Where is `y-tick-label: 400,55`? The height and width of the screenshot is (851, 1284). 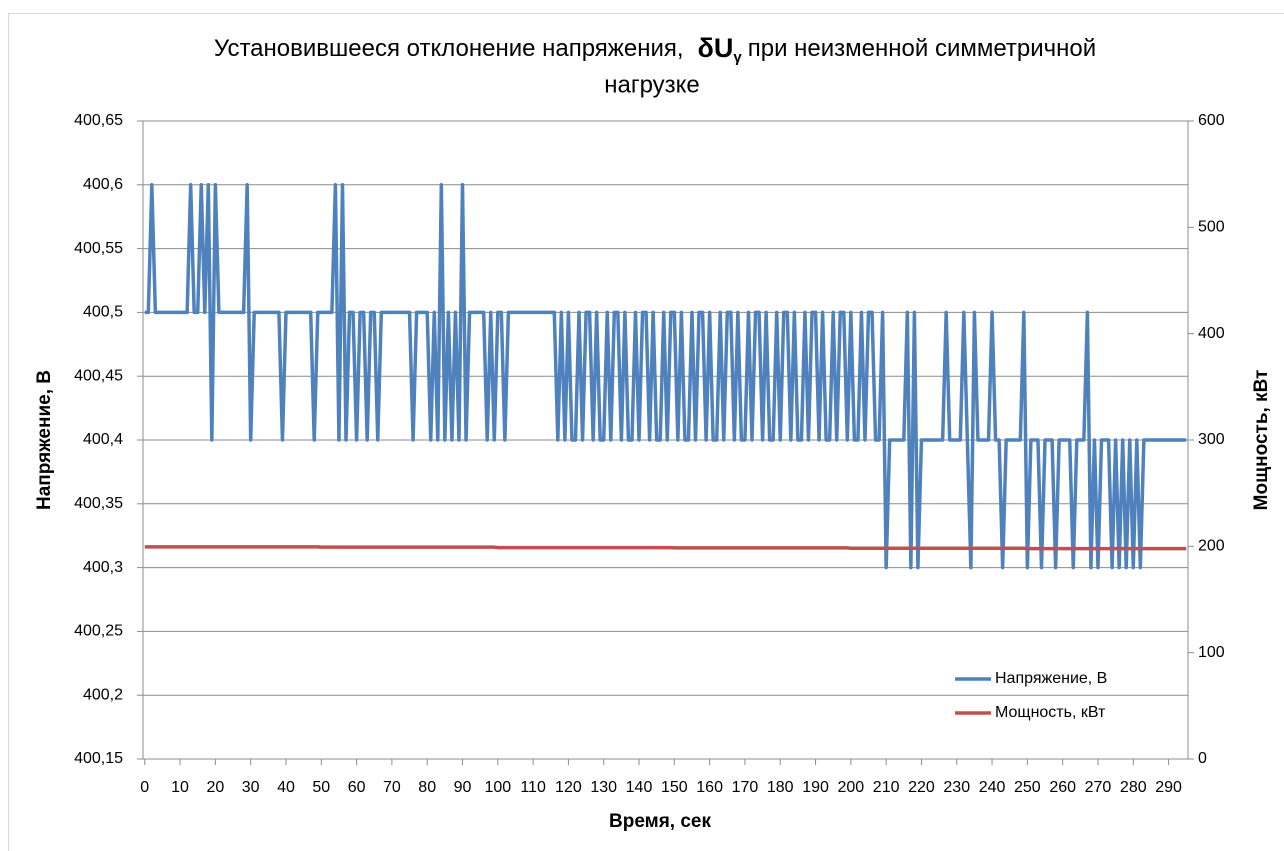 y-tick-label: 400,55 is located at coordinates (98, 248).